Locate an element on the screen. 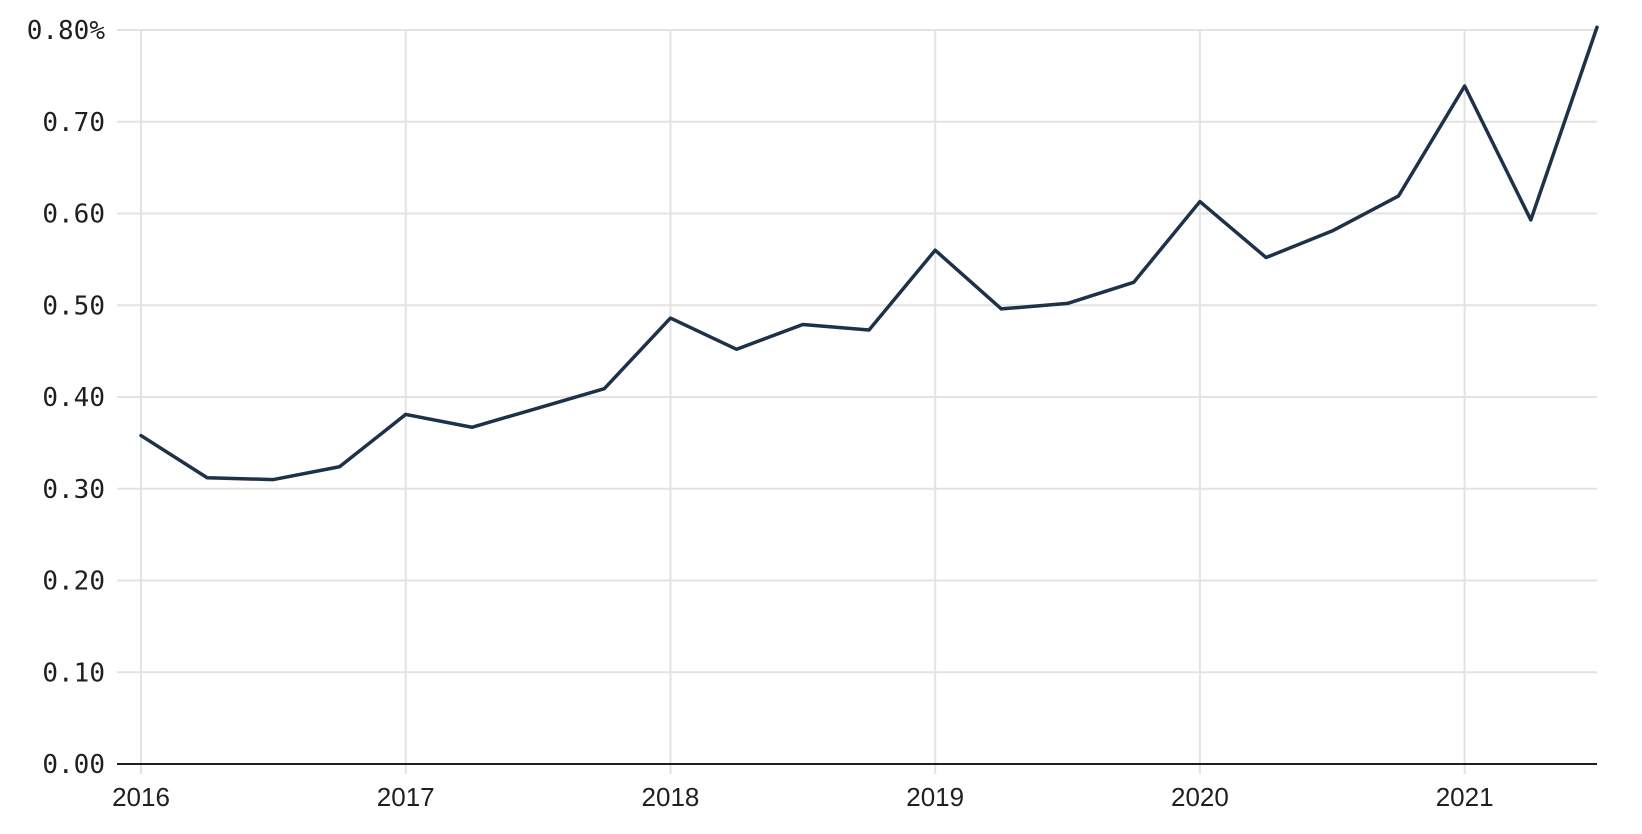 Image resolution: width=1642 pixels, height=834 pixels. y-tick-label: 0.20 is located at coordinates (73, 582).